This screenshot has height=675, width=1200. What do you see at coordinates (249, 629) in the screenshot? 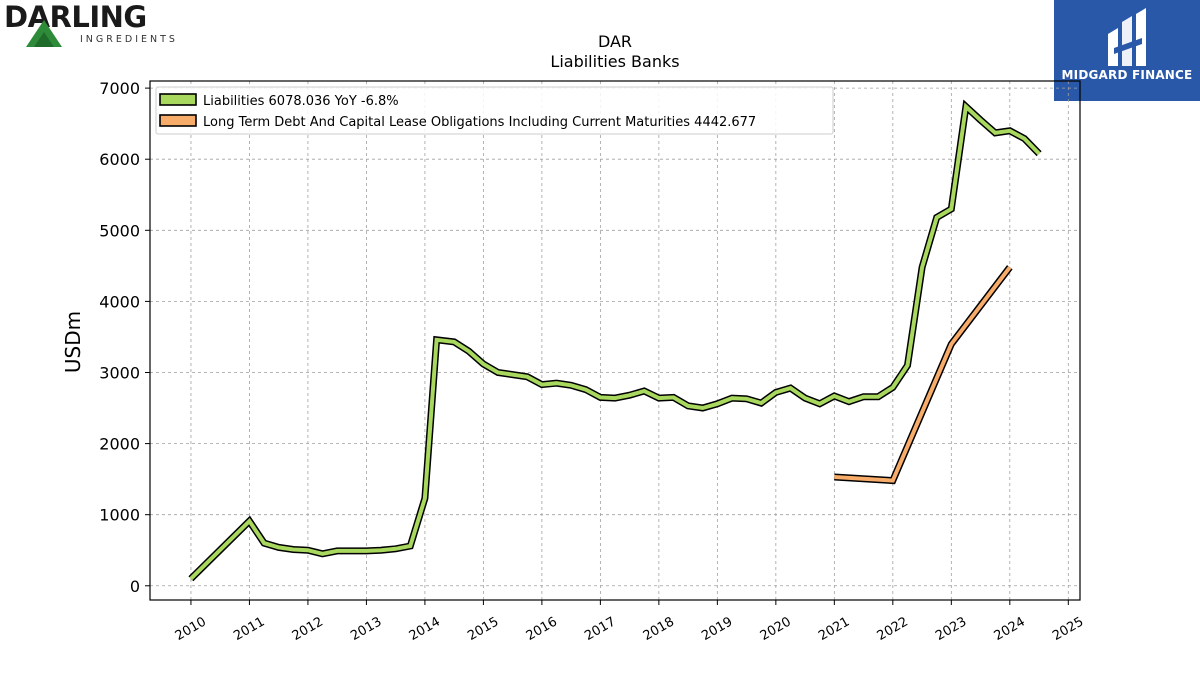
I see `x-tick-label: 2011` at bounding box center [249, 629].